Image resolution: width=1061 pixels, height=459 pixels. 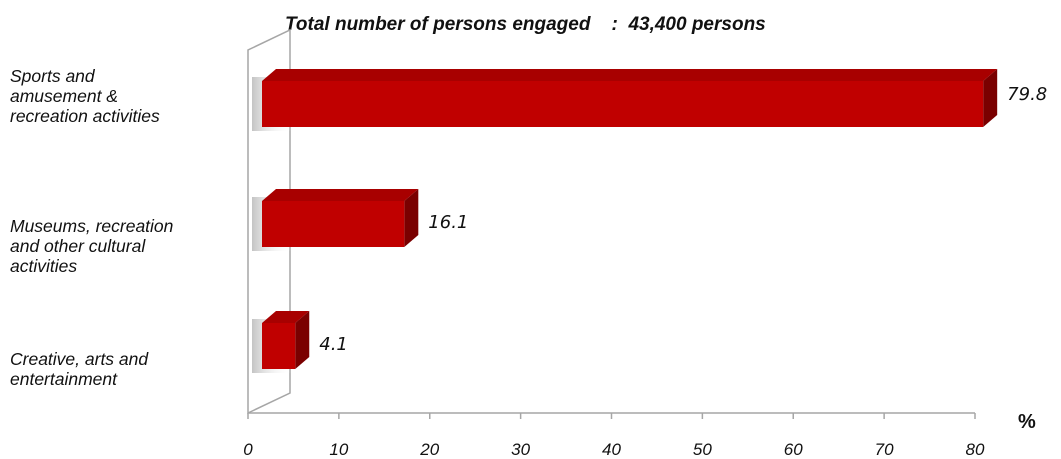 I want to click on category-label-line: amusement &, so click(x=64, y=96).